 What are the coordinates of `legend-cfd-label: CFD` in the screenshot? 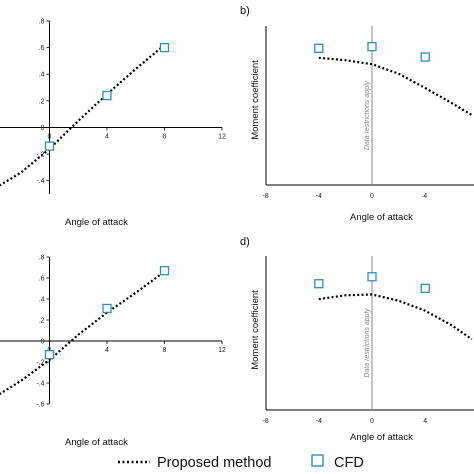 It's located at (349, 463).